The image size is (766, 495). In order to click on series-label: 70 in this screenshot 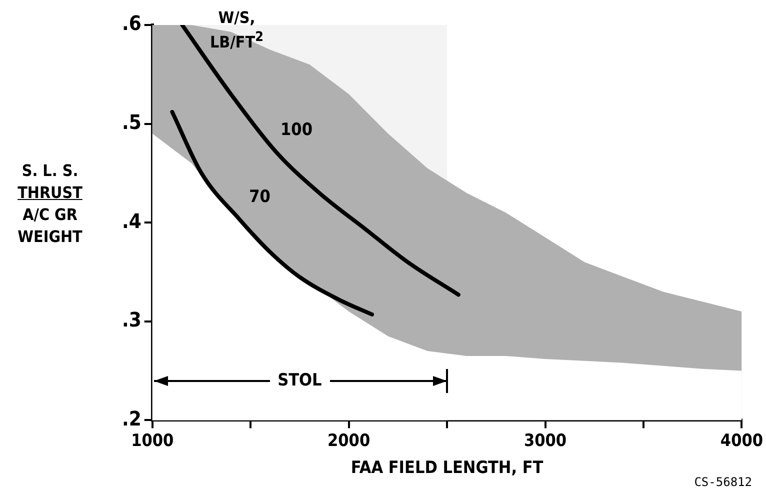, I will do `click(259, 197)`.